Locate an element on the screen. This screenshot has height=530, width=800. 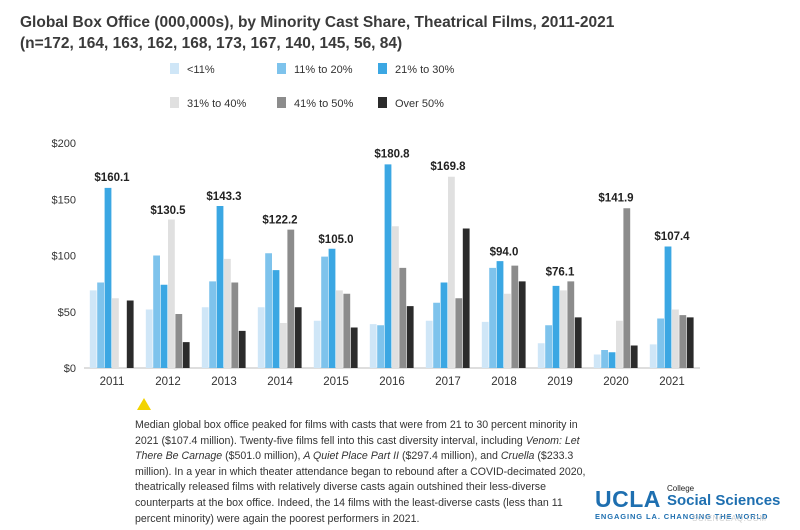
x-tick-label-2021: 2021 is located at coordinates (672, 382).